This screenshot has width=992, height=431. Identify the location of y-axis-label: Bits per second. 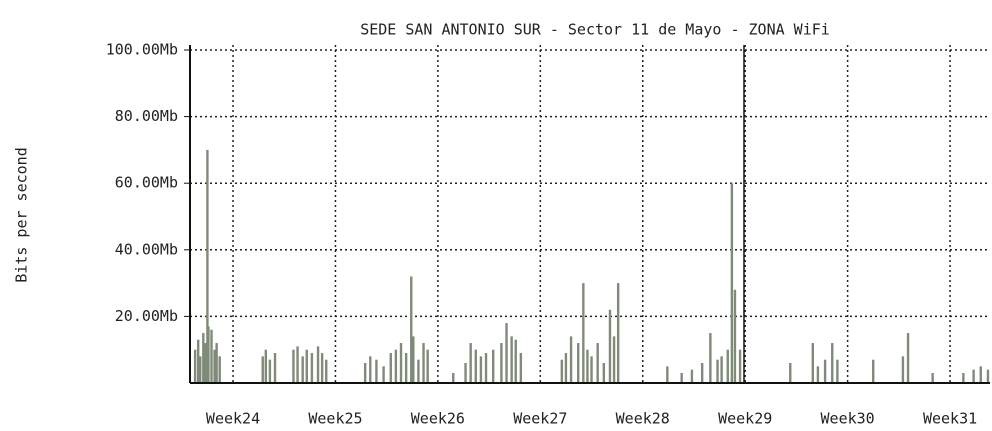
(22, 214).